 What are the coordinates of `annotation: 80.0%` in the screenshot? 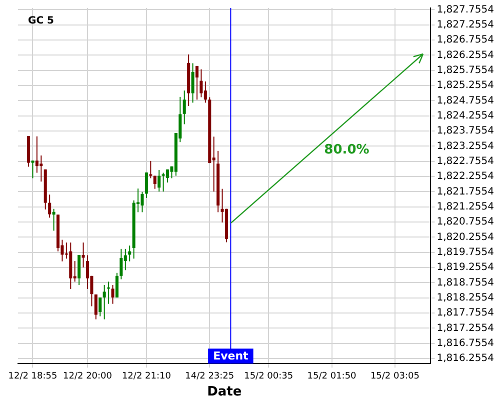 It's located at (347, 150).